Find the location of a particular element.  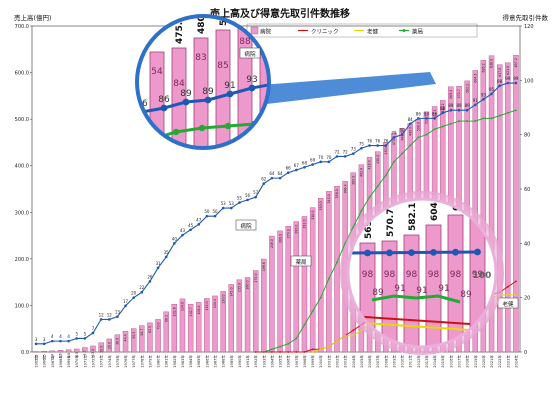

point-value-label: 22 is located at coordinates (142, 287).